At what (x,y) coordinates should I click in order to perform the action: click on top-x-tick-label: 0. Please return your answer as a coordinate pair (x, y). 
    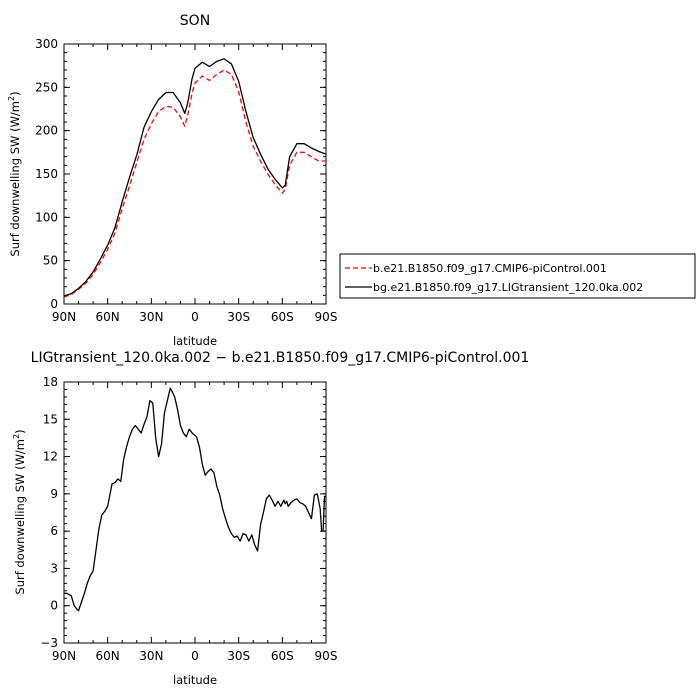
    Looking at the image, I should click on (195, 317).